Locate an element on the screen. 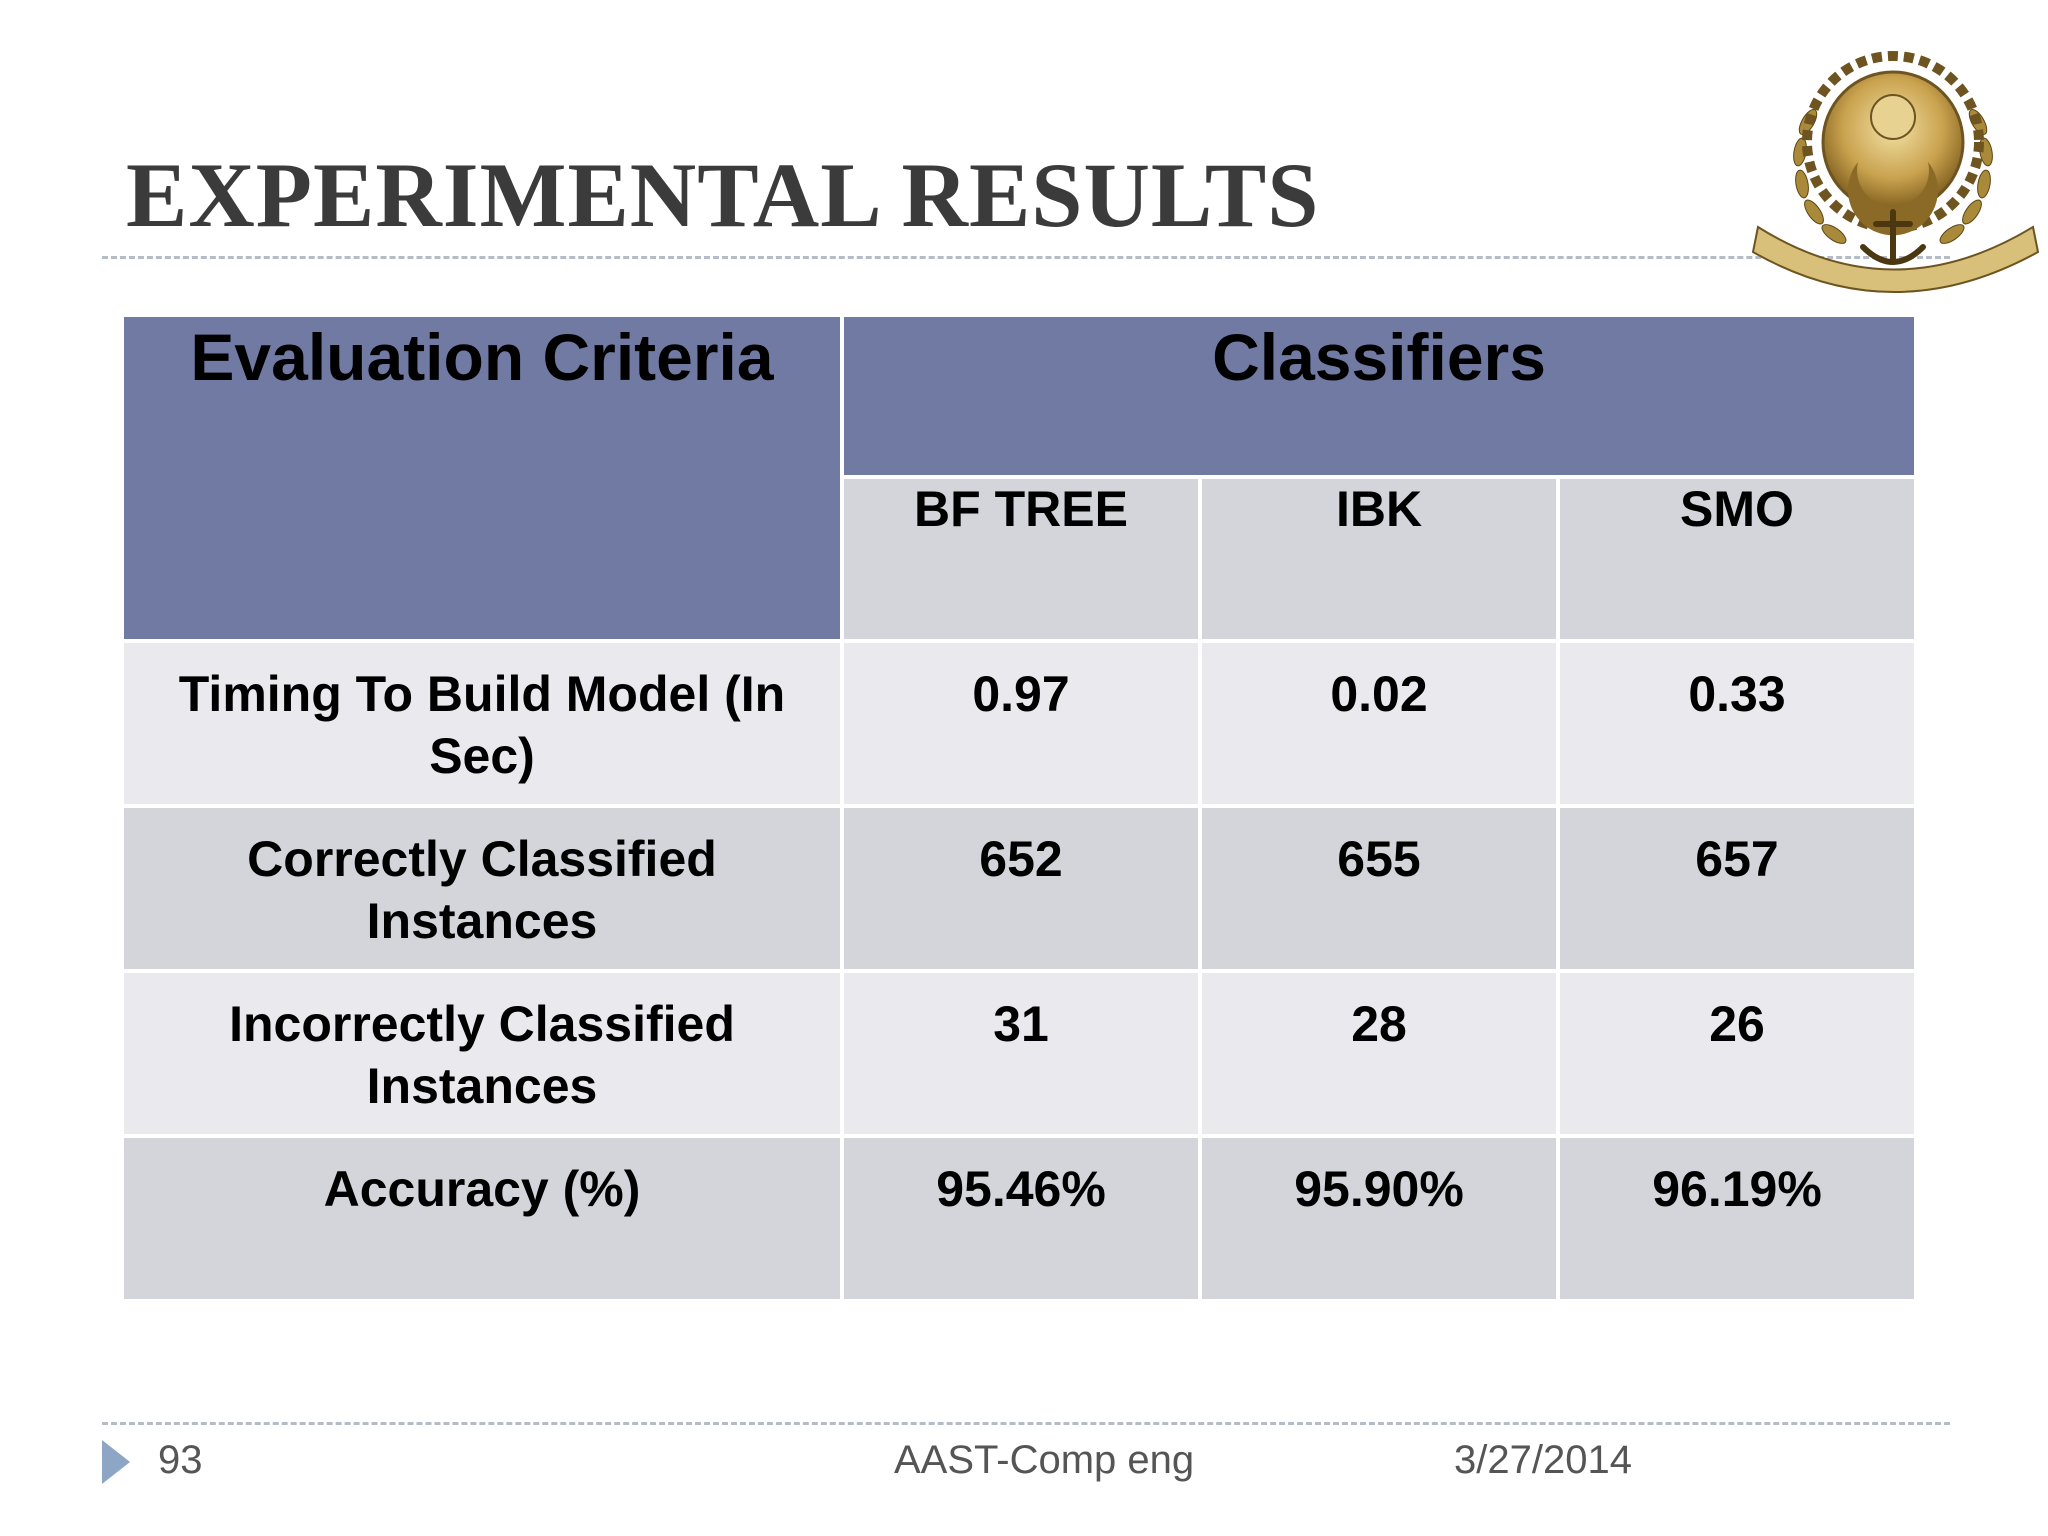 The image size is (2048, 1536). footer-date: 3/27/2014 is located at coordinates (1543, 1460).